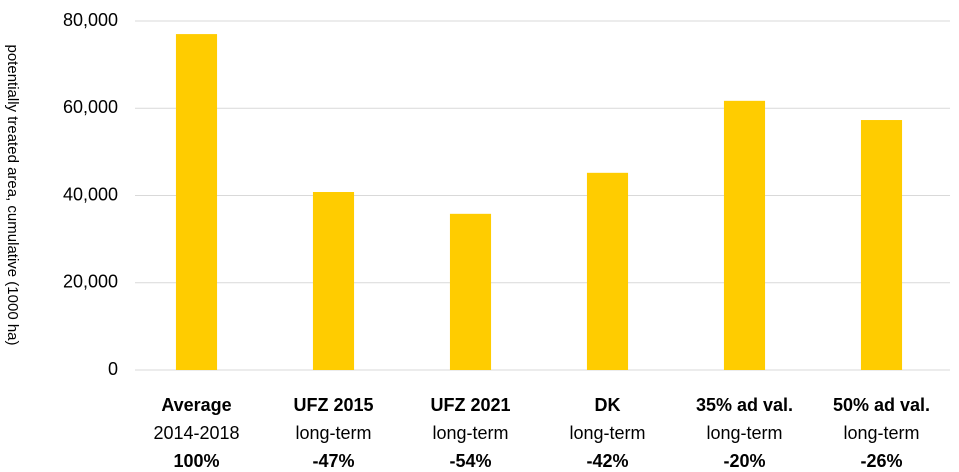 The width and height of the screenshot is (959, 472). What do you see at coordinates (470, 461) in the screenshot?
I see `x-tick-share: -54%` at bounding box center [470, 461].